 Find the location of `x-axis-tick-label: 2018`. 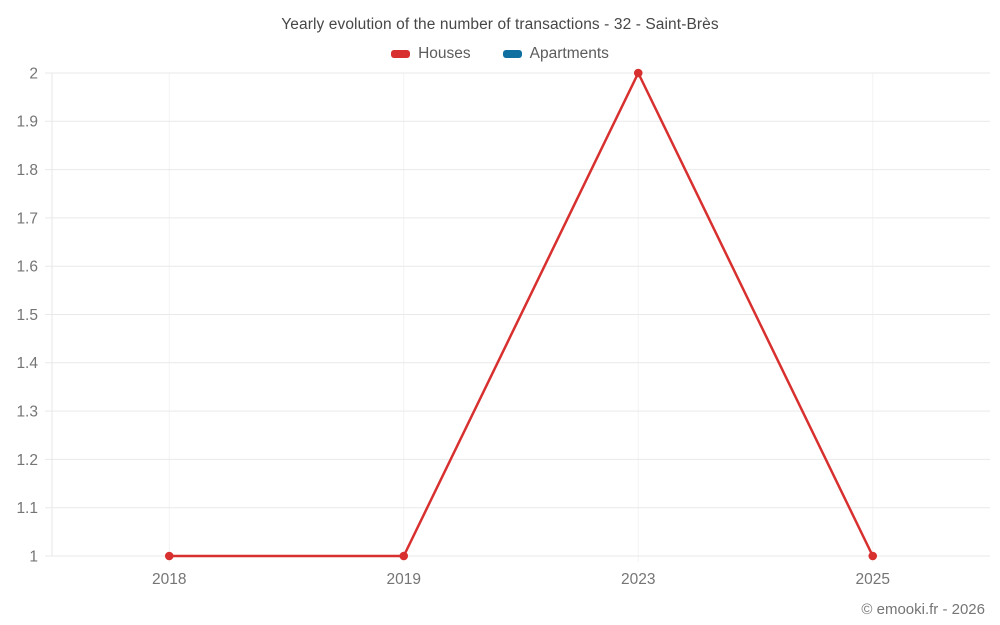

x-axis-tick-label: 2018 is located at coordinates (169, 579).